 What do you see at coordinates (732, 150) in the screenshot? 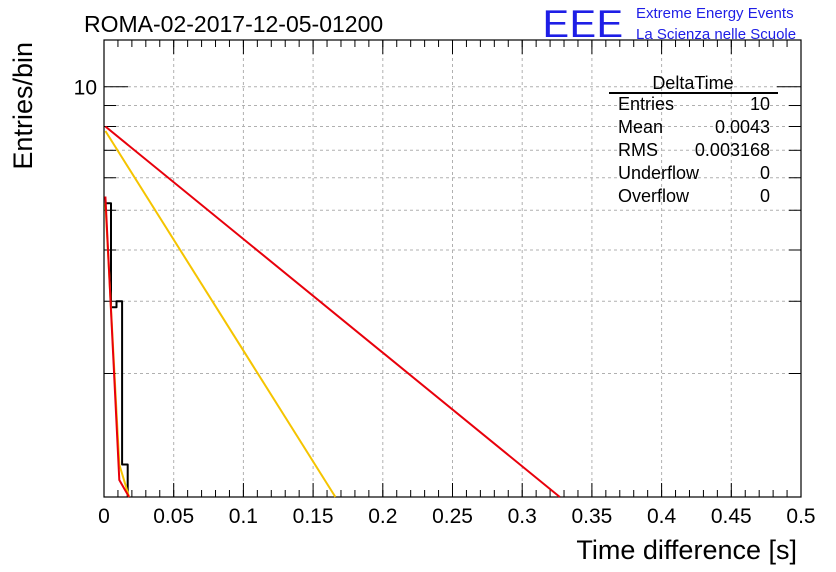
I see `stats-value: 0.003168` at bounding box center [732, 150].